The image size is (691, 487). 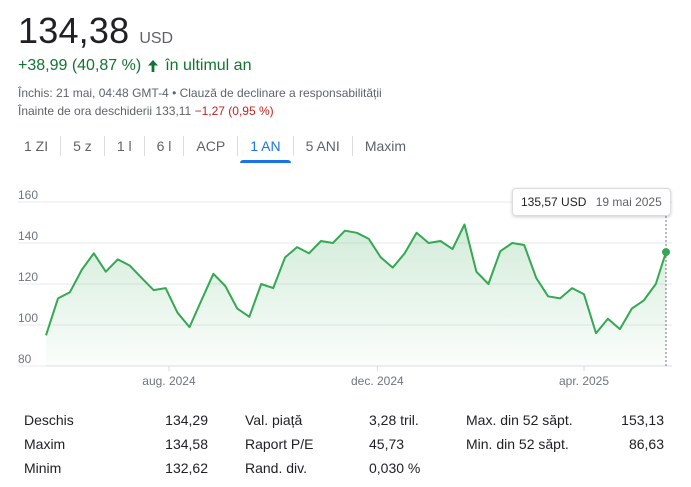 What do you see at coordinates (25, 359) in the screenshot?
I see `y-tick-label: 80` at bounding box center [25, 359].